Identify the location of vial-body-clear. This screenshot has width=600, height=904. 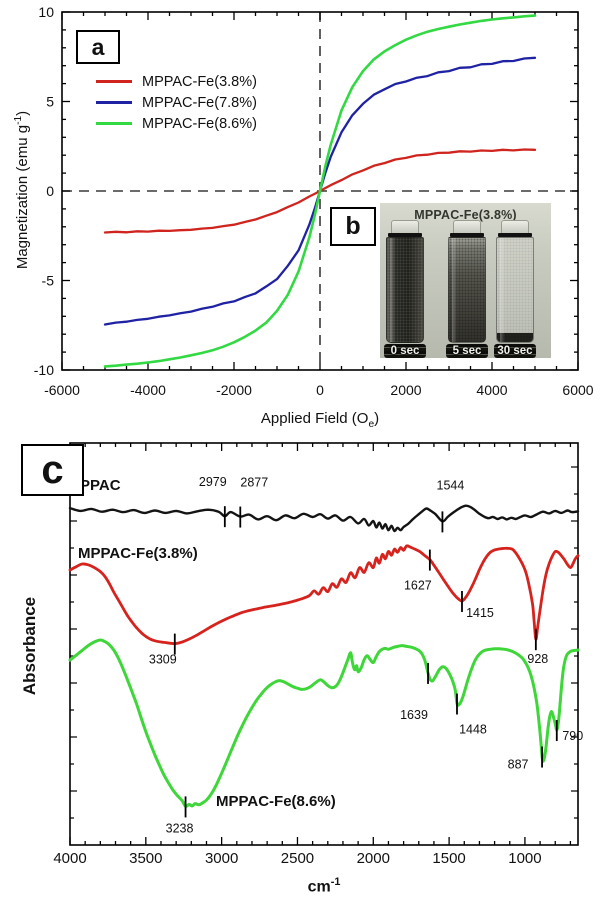
(515, 290).